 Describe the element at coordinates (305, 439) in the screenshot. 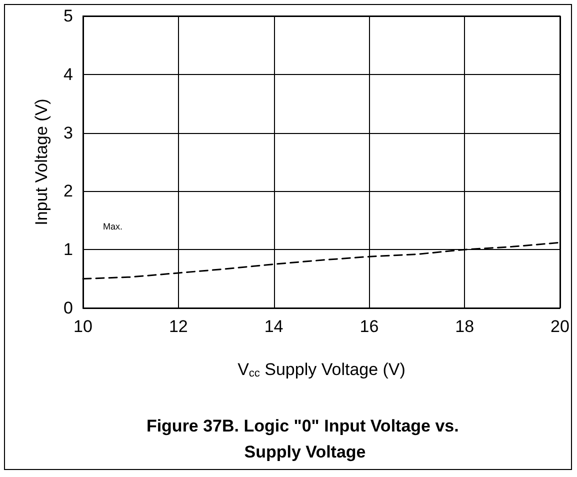

I see `text: Figure 37B. Logic "0" Input Voltage vs. Supply Voltage` at that location.